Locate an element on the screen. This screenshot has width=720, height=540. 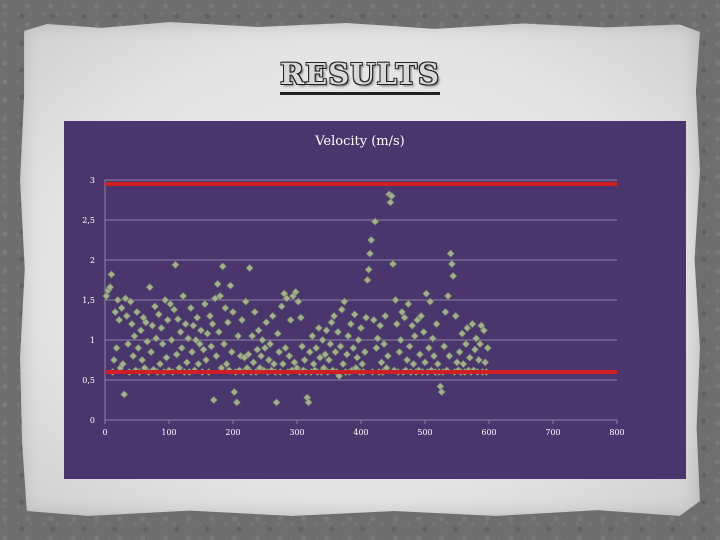
y-tick-label: 0,5 is located at coordinates (88, 380).